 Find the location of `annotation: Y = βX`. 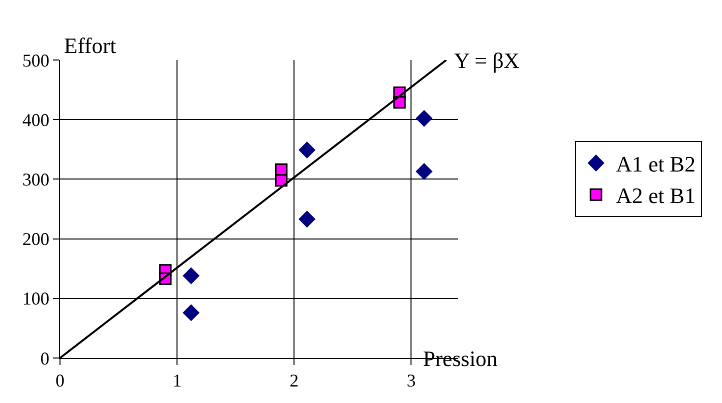

annotation: Y = βX is located at coordinates (487, 60).